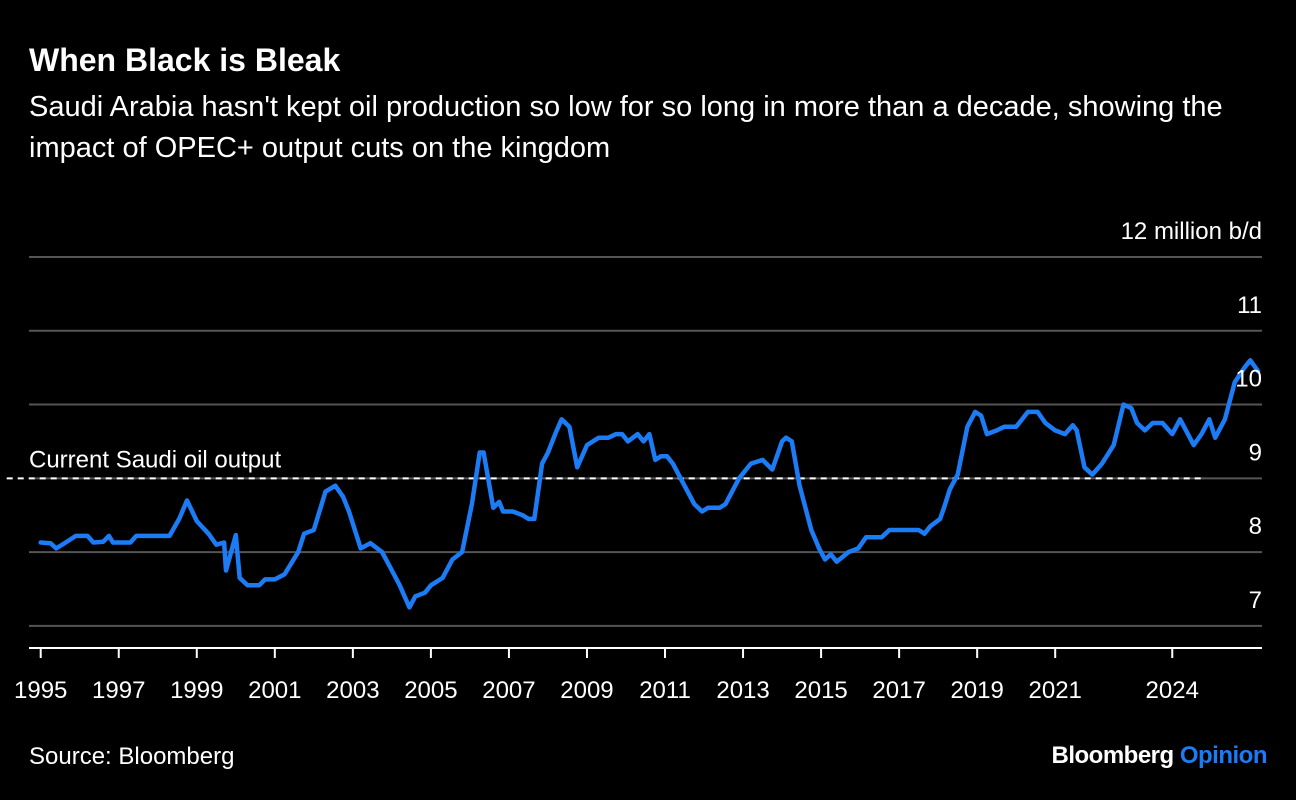 The image size is (1296, 800). Describe the element at coordinates (976, 690) in the screenshot. I see `x-tick-label: 2019` at that location.